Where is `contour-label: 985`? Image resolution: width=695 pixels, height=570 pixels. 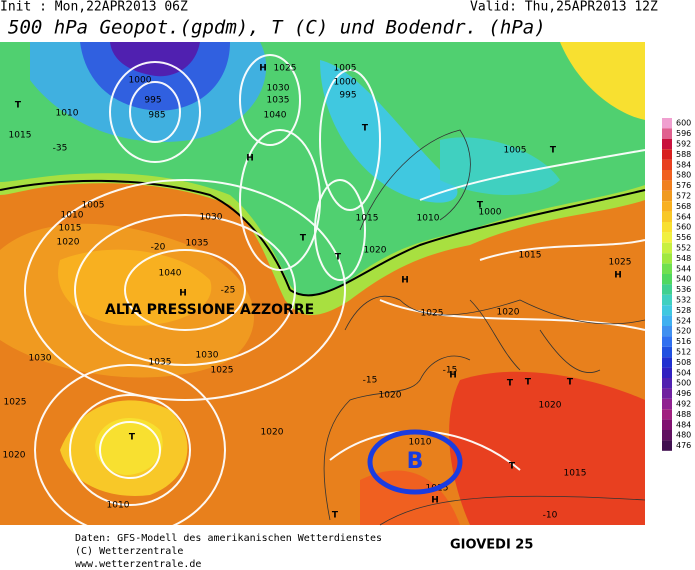 contour-label: 985 is located at coordinates (156, 116).